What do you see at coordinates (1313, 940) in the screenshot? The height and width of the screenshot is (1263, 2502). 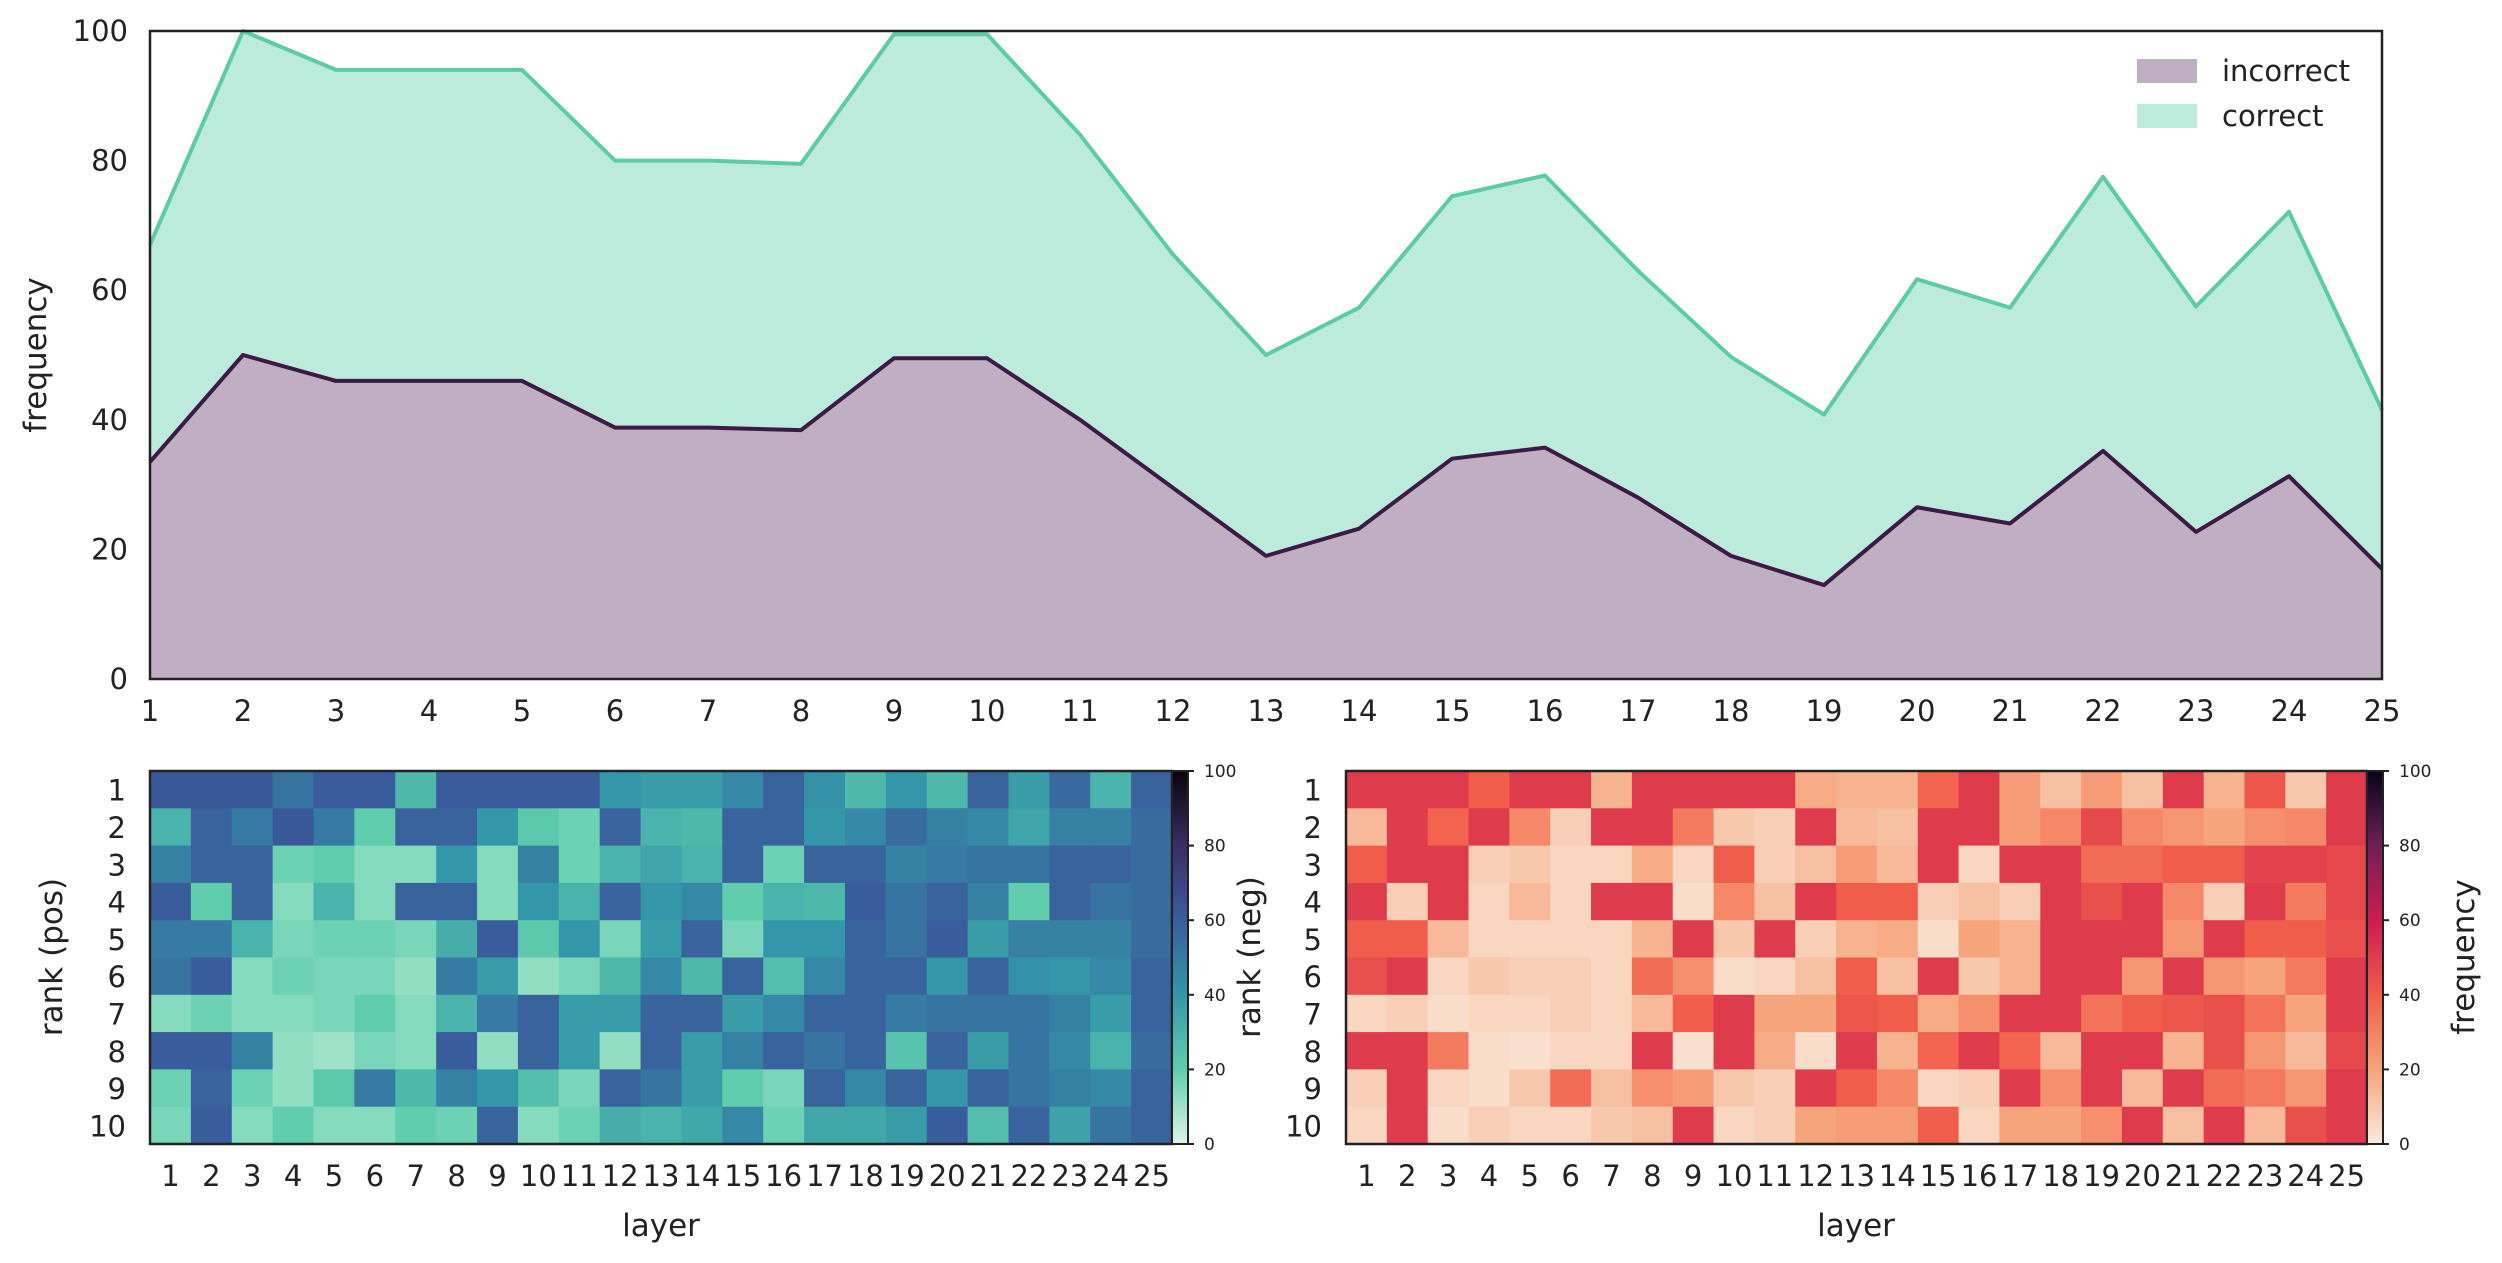 I see `heatmap-ytick-label: 5` at bounding box center [1313, 940].